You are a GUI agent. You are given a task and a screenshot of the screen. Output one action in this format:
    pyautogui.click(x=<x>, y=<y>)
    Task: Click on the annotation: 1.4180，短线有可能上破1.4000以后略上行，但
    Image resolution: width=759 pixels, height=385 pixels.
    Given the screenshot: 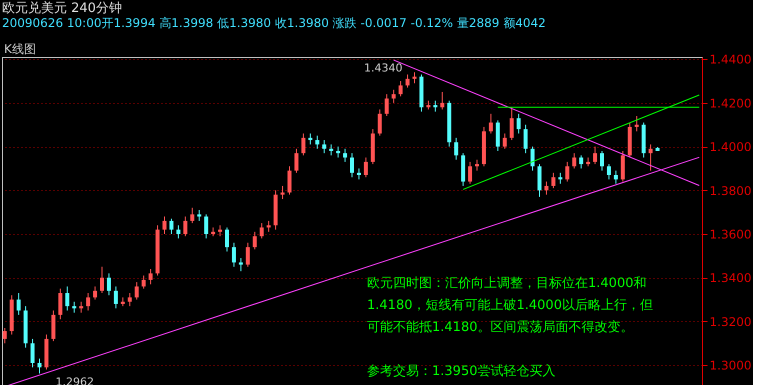 What is the action you would take?
    pyautogui.click(x=510, y=305)
    